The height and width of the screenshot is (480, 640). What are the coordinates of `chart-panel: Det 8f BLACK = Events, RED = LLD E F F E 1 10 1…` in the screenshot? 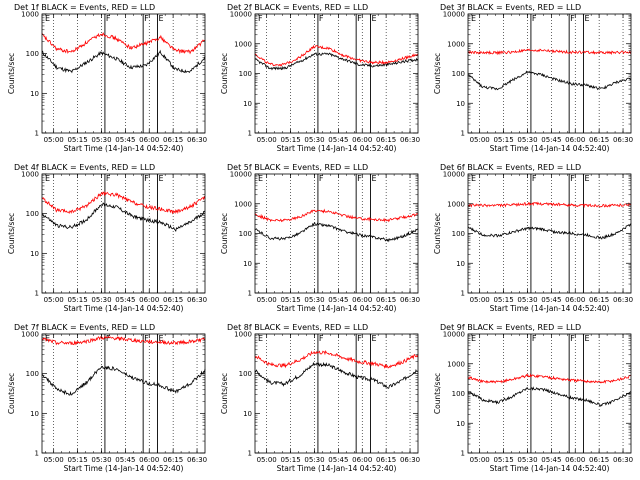 It's located at (319, 400).